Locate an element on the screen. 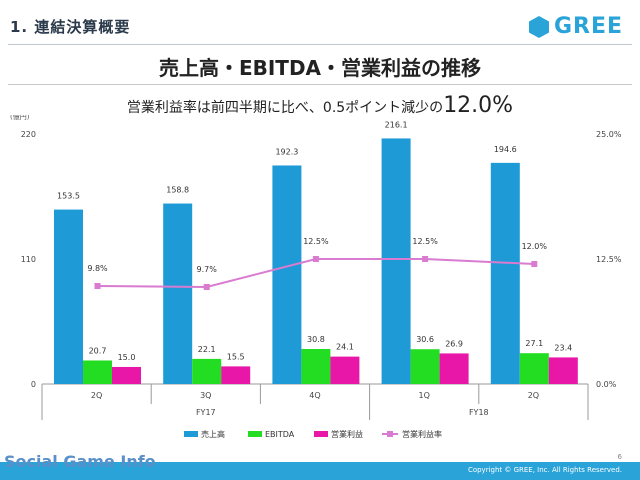 The width and height of the screenshot is (640, 480). y-tick-label: 110 is located at coordinates (28, 259).